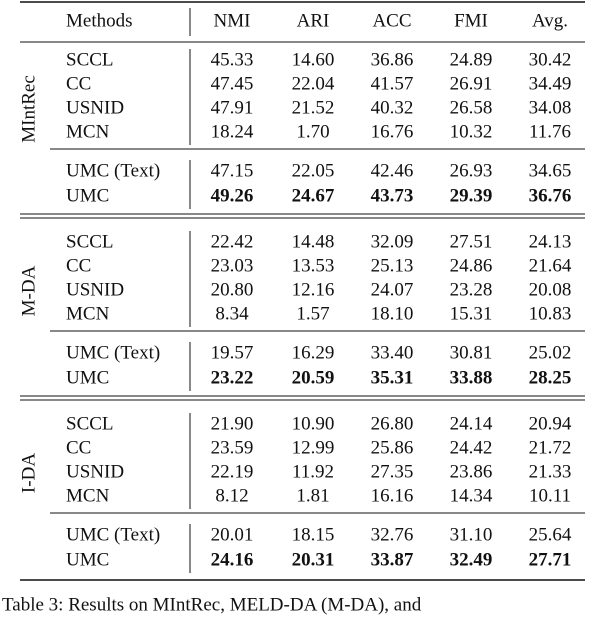 This screenshot has height=618, width=604. I want to click on cell-value: 8.12, so click(231, 495).